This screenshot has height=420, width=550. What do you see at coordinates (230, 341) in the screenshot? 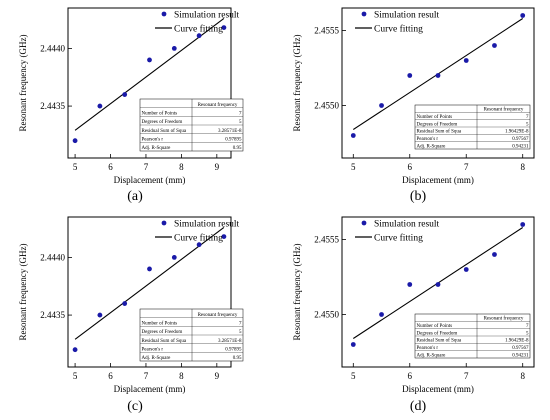
I see `stats-value: 3.28571E-8` at bounding box center [230, 341].